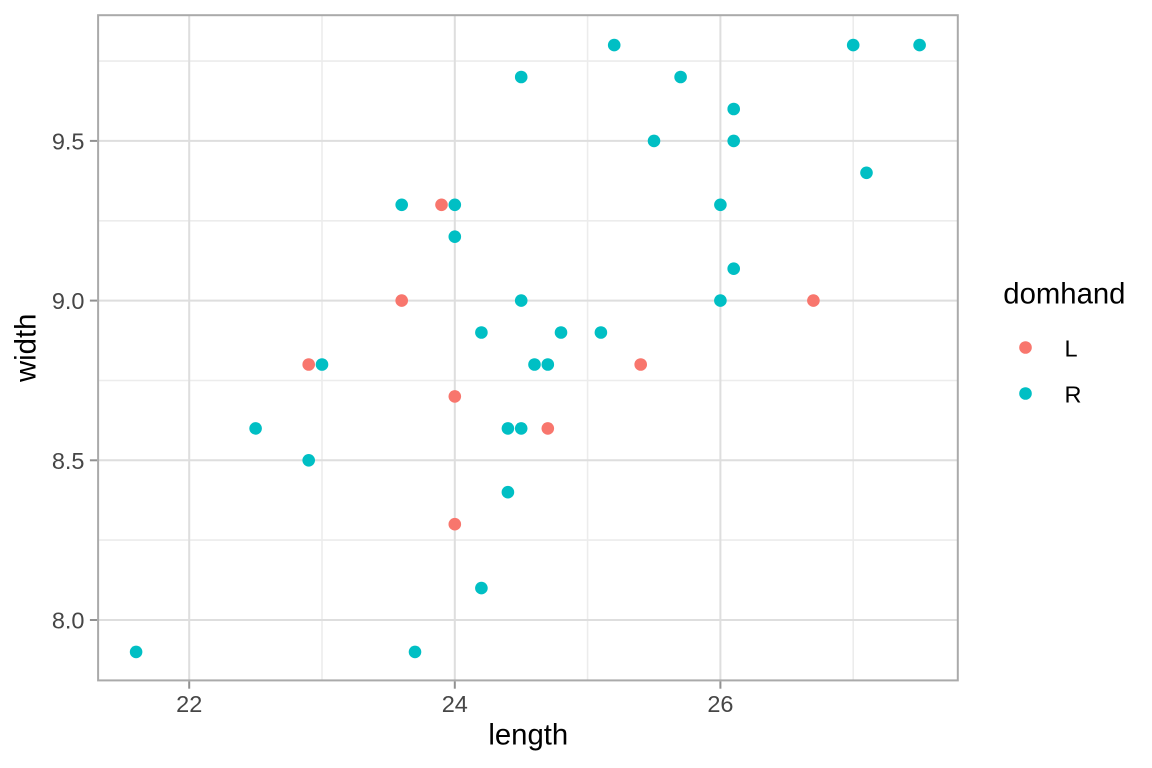 The image size is (1152, 768). I want to click on svg-text: width, so click(26, 348).